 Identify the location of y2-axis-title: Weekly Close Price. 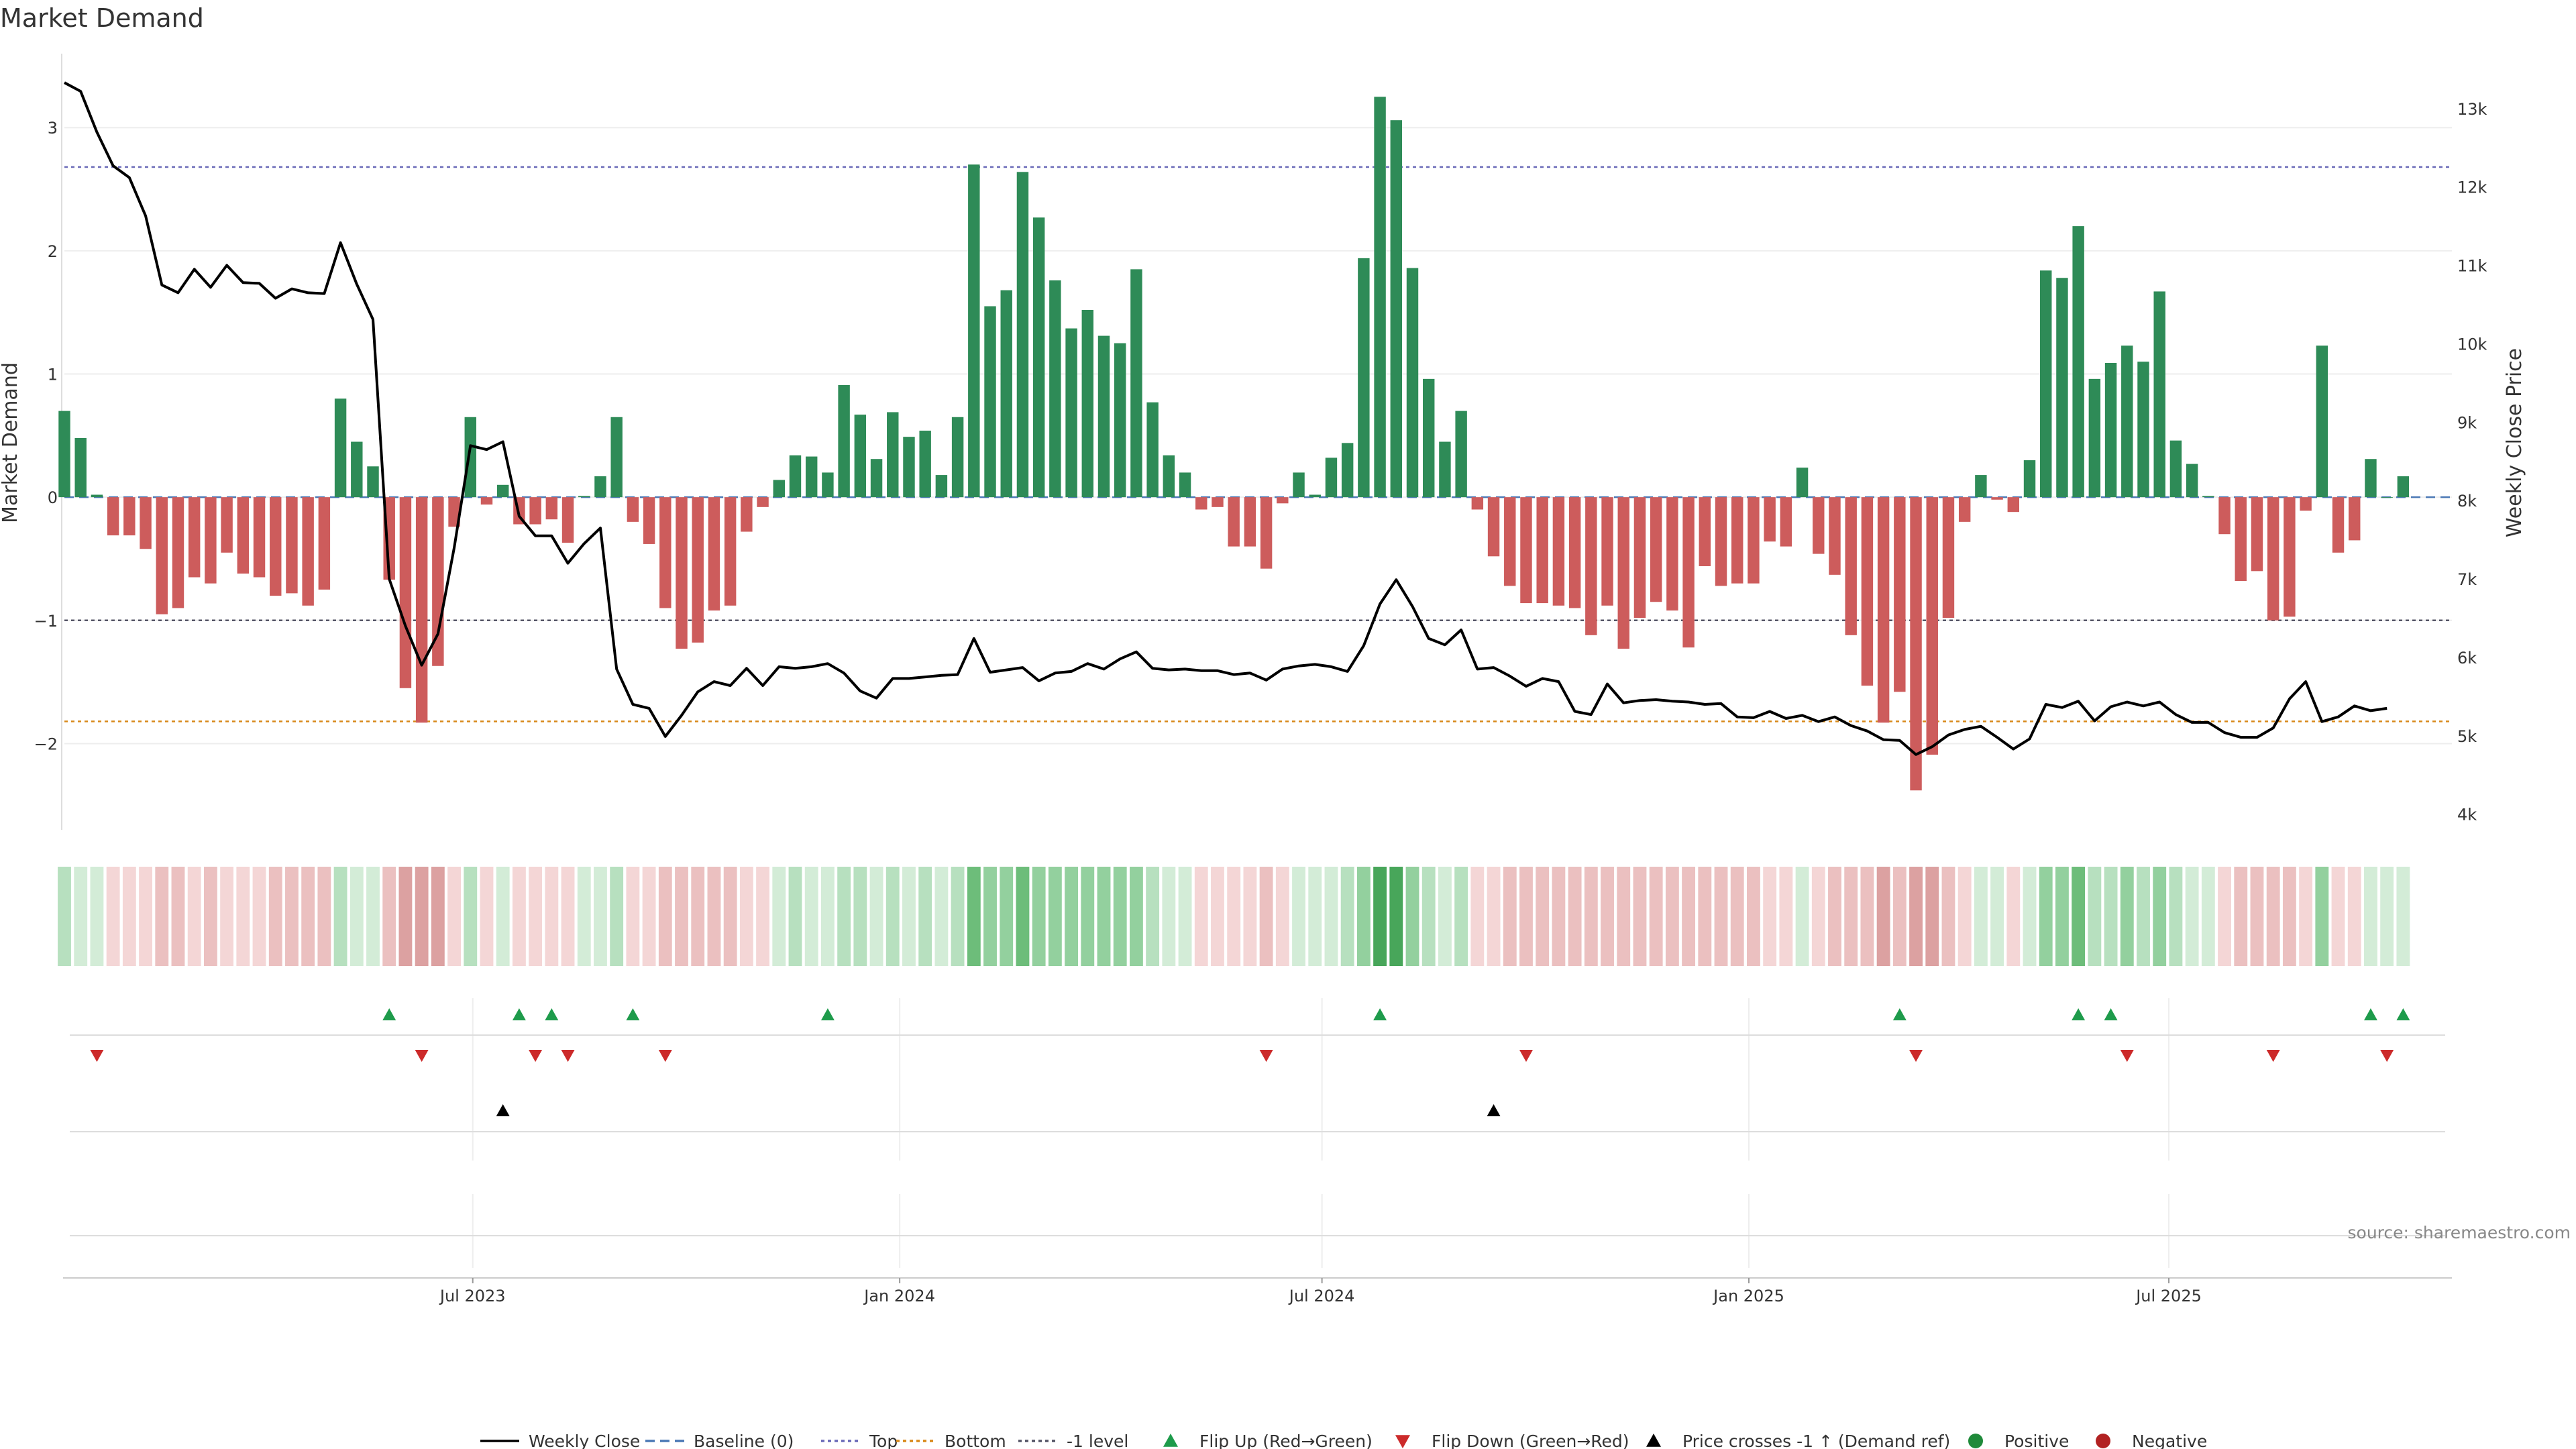
(2514, 442).